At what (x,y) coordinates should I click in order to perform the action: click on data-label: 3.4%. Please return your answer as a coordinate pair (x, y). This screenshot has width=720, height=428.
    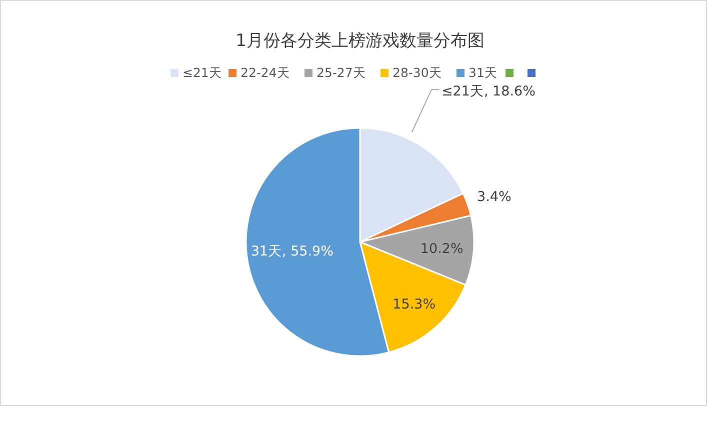
    Looking at the image, I should click on (494, 196).